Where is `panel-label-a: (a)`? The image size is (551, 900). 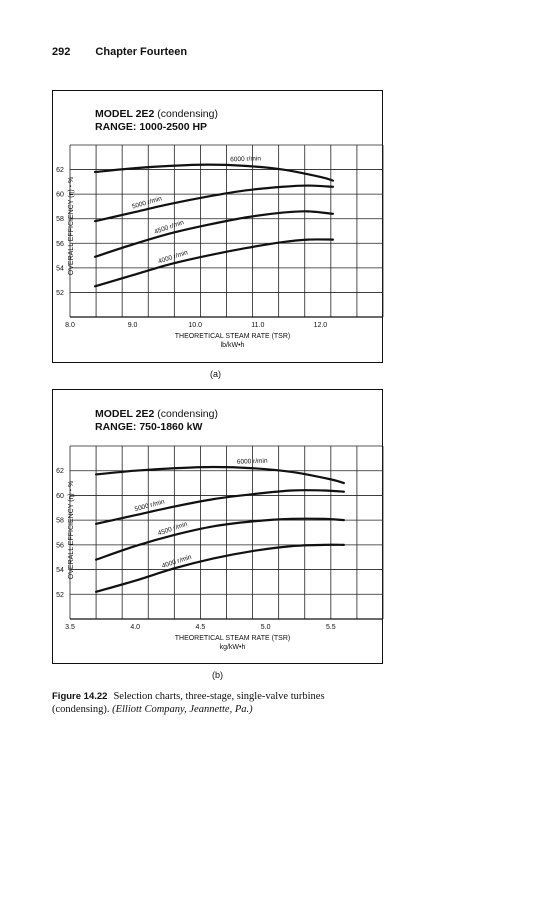 panel-label-a: (a) is located at coordinates (215, 374).